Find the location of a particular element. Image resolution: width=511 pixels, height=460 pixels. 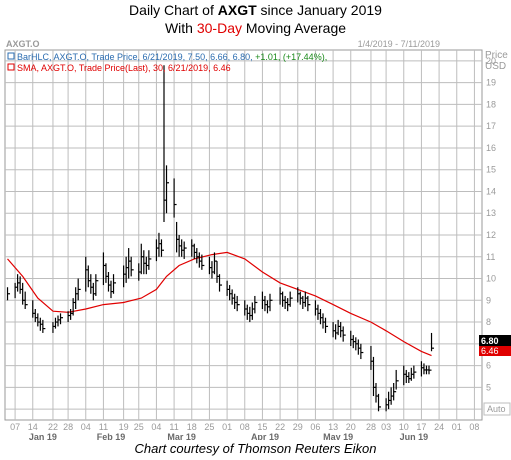

y-tick-label: 19 is located at coordinates (491, 83).